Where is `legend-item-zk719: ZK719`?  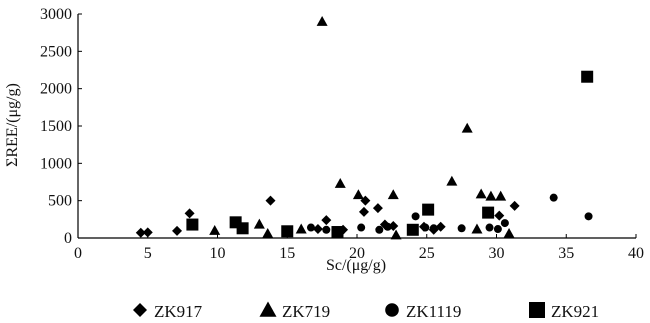
legend-item-zk719: ZK719 is located at coordinates (294, 311).